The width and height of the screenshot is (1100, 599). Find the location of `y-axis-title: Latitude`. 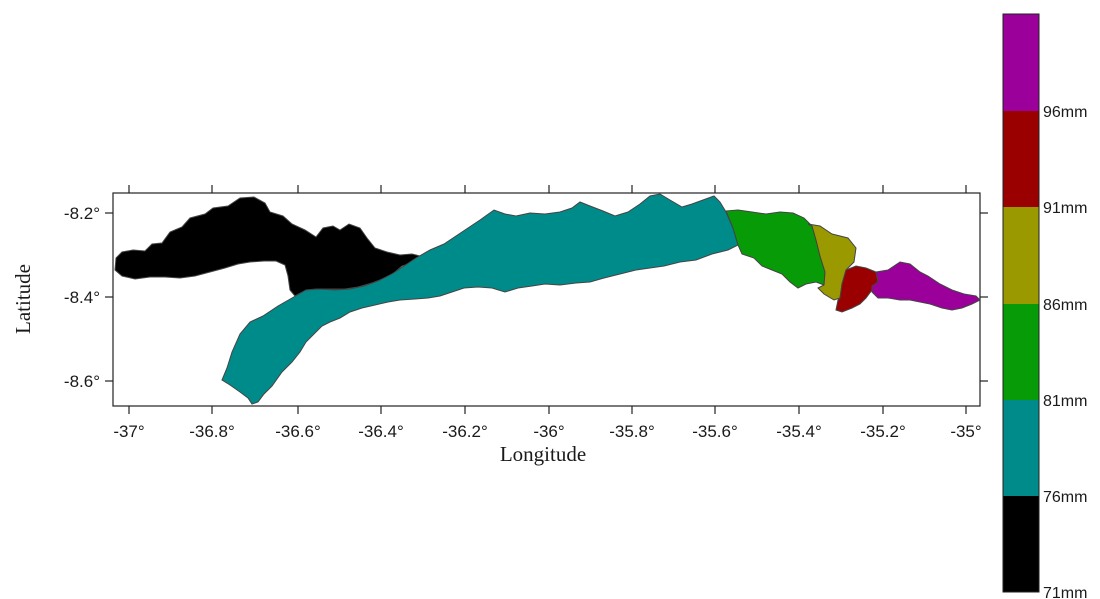

y-axis-title: Latitude is located at coordinates (23, 299).